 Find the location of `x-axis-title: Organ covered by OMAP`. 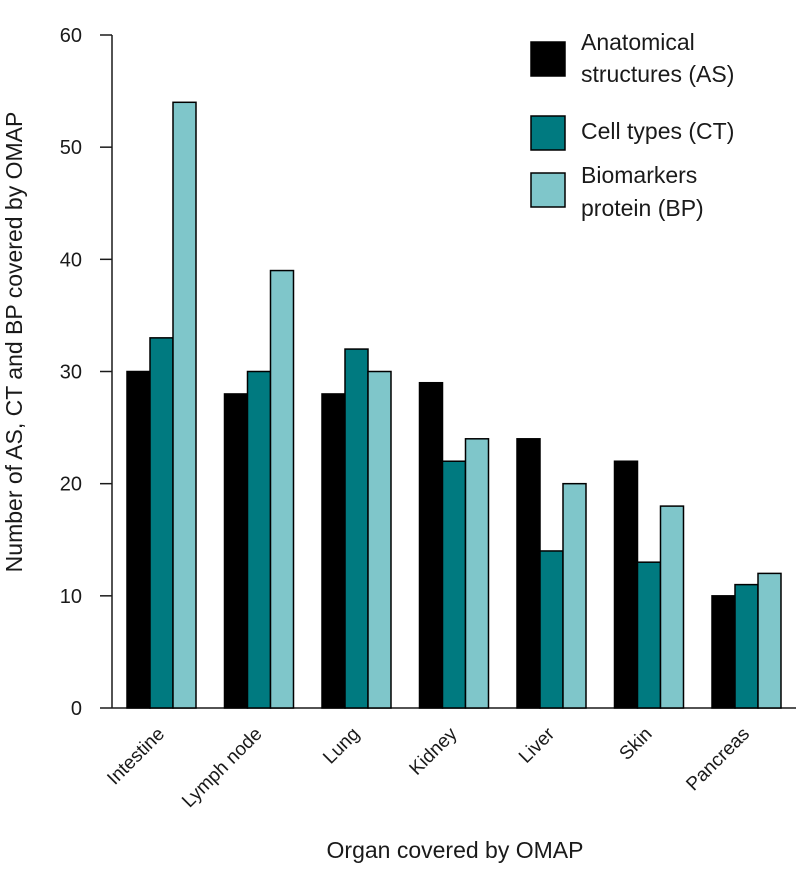

x-axis-title: Organ covered by OMAP is located at coordinates (455, 850).